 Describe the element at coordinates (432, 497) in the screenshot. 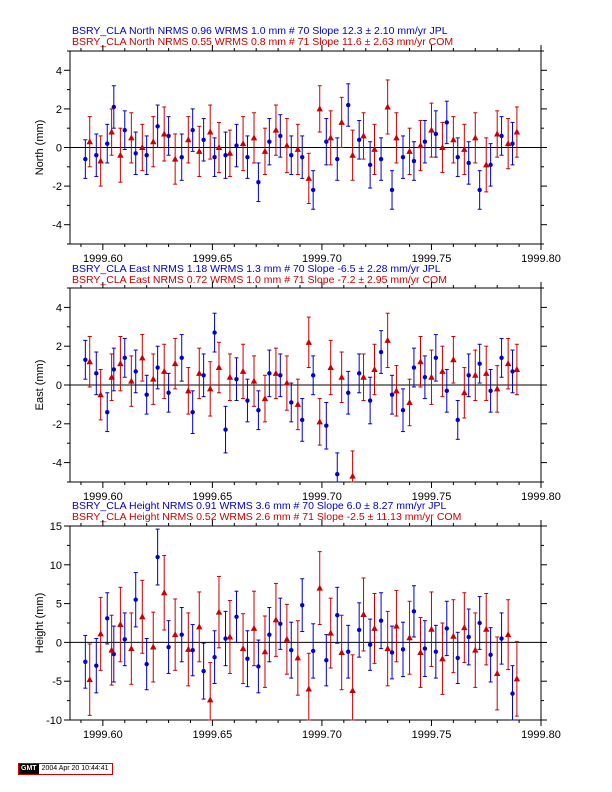

I see `x-tick-label: 1999.75` at that location.